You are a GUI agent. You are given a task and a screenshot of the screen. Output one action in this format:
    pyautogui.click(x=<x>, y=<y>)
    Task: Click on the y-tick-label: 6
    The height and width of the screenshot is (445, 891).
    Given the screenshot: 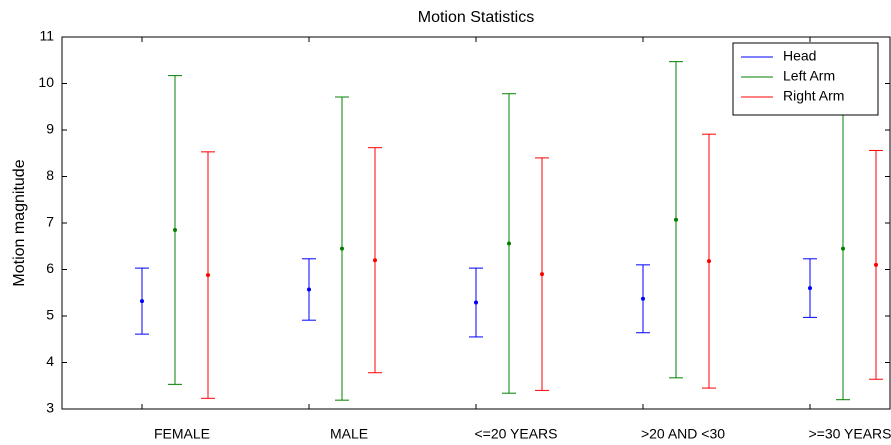 What is the action you would take?
    pyautogui.click(x=50, y=268)
    